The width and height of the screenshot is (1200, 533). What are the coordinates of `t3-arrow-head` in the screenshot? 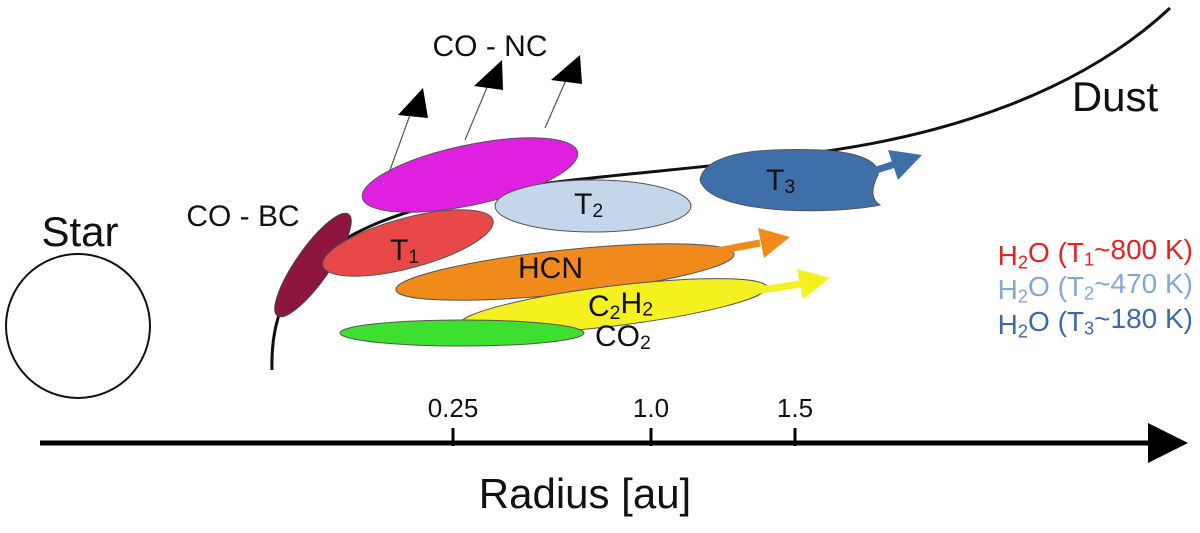 It's located at (905, 165).